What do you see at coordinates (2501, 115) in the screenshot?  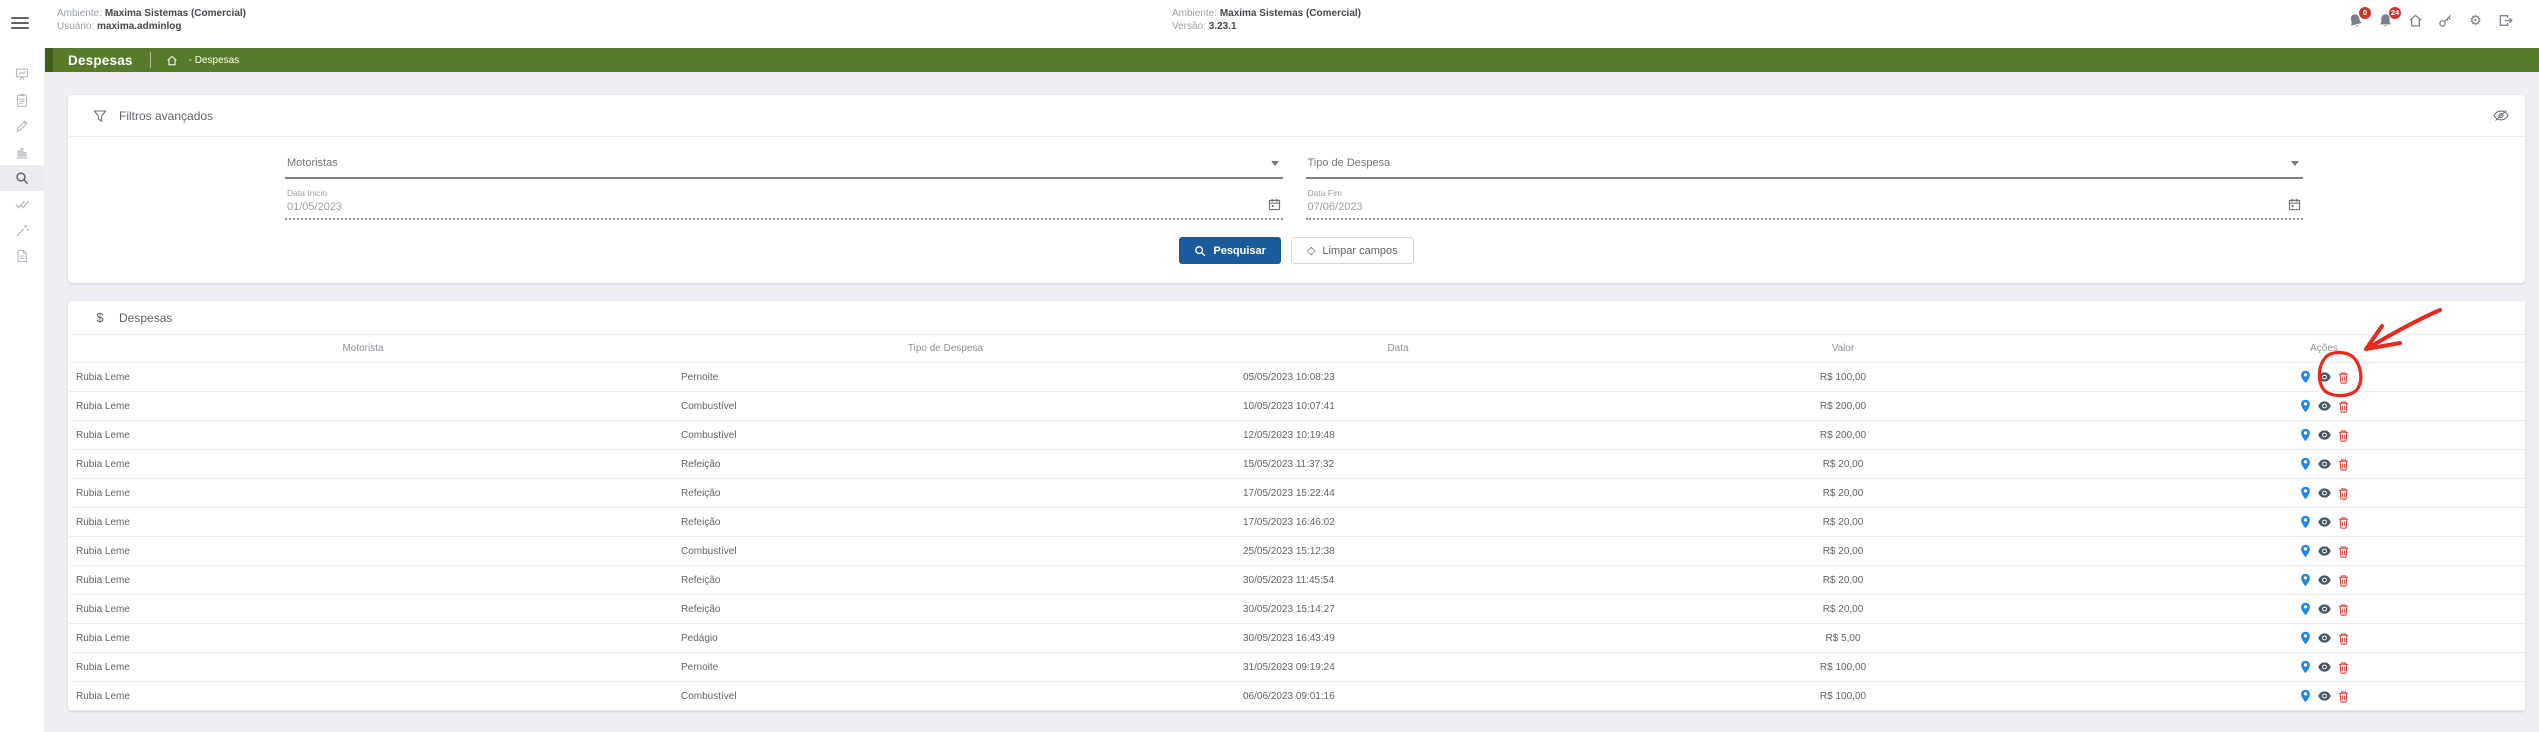 I see `hide-filters-eye-slash-icon` at bounding box center [2501, 115].